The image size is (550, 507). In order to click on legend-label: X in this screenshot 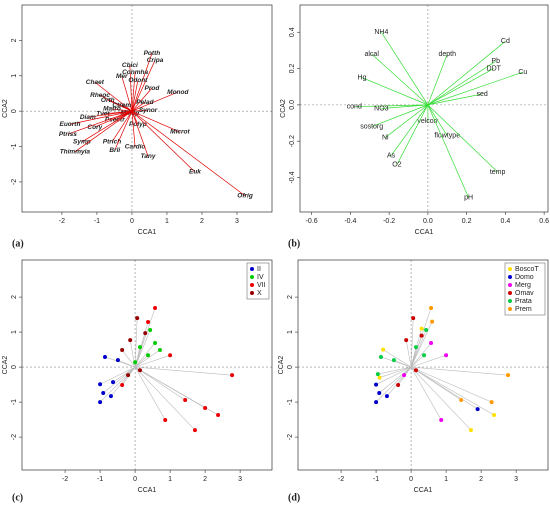, I will do `click(259, 293)`.